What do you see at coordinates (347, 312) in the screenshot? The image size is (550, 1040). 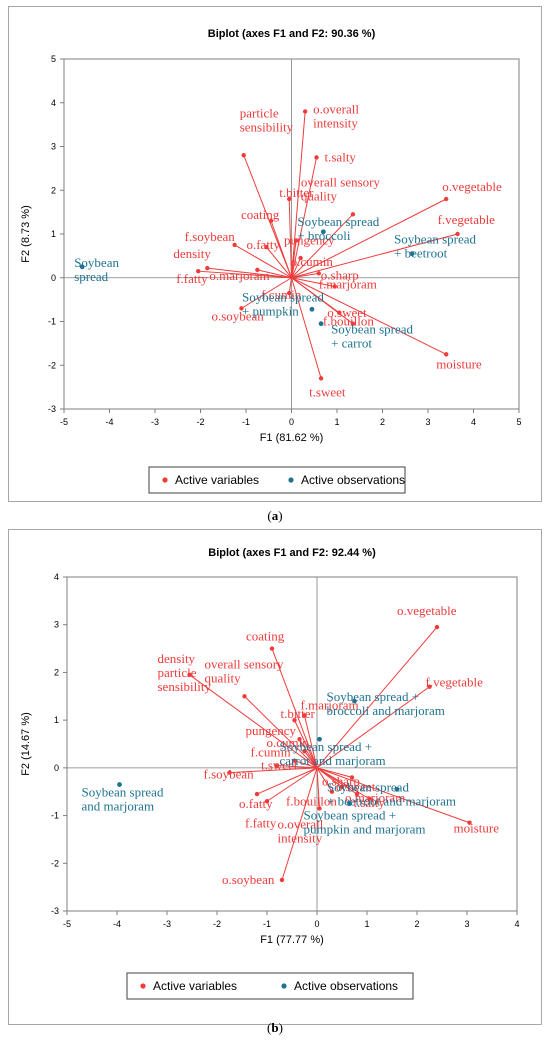 I see `variable-label: o.sweet` at bounding box center [347, 312].